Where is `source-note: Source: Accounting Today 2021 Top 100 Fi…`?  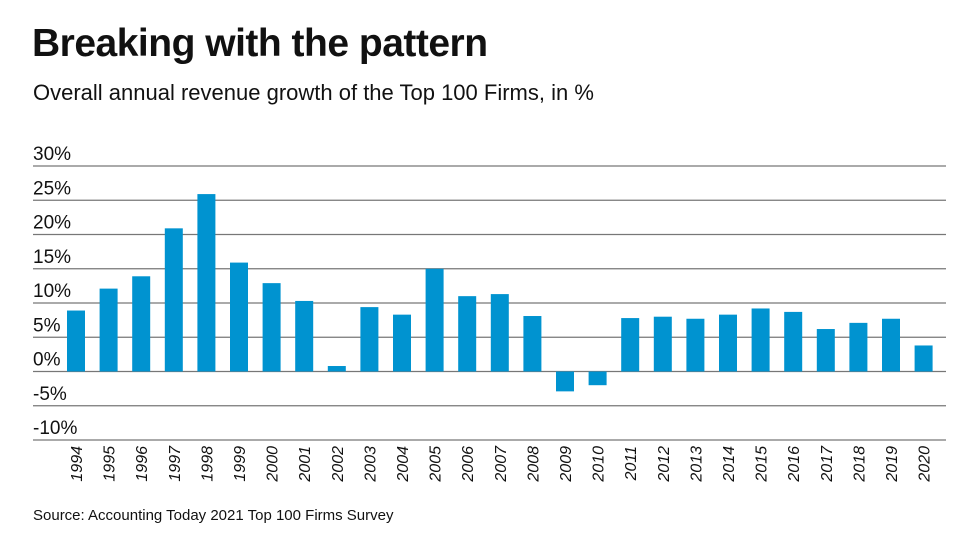 source-note: Source: Accounting Today 2021 Top 100 Fi… is located at coordinates (213, 515).